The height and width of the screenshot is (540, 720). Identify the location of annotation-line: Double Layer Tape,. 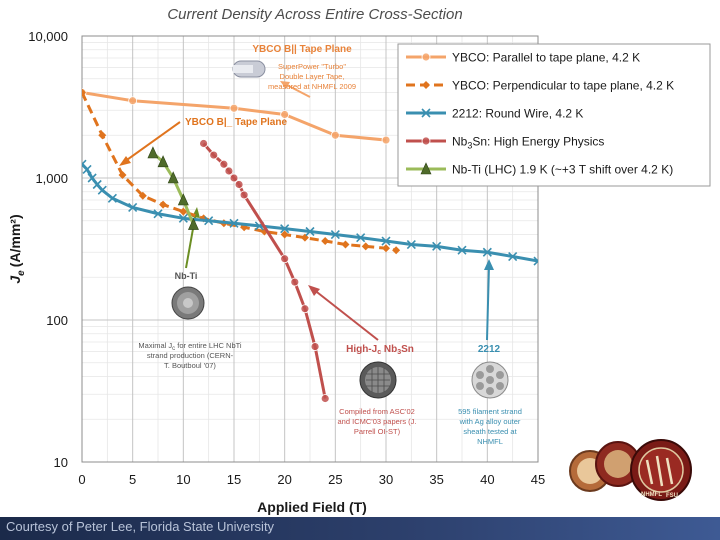
(312, 76).